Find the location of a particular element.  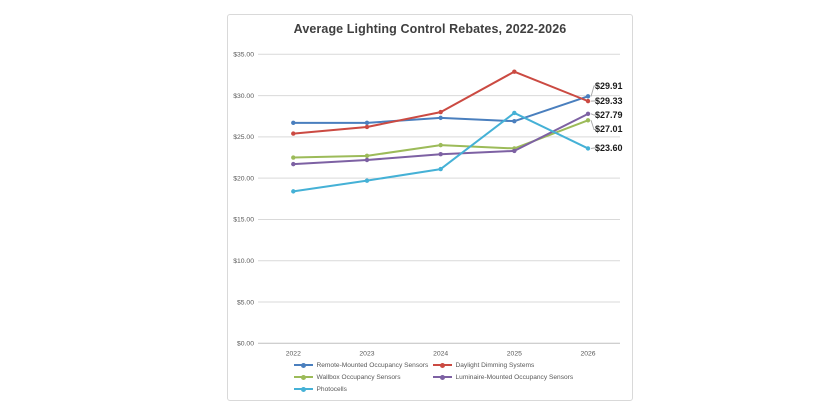

legend-label: Photocells is located at coordinates (331, 389).